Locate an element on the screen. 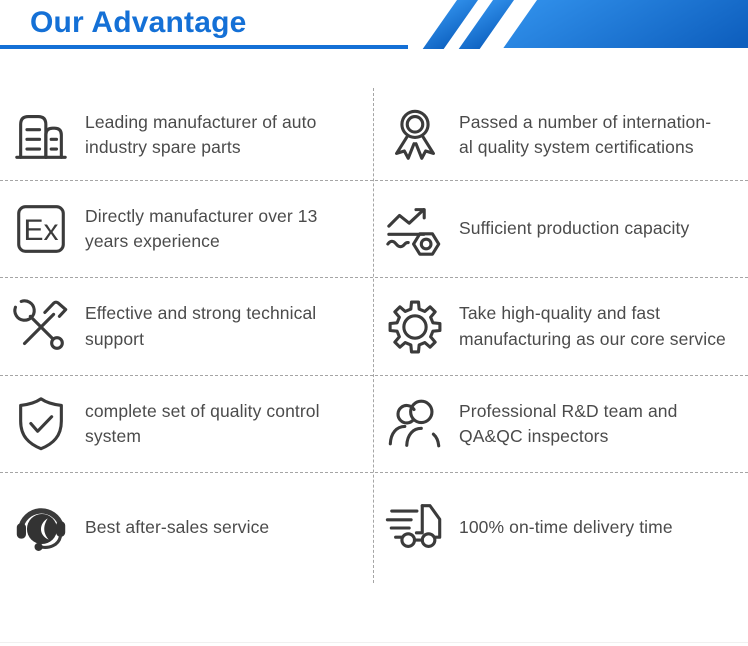 Image resolution: width=748 pixels, height=646 pixels. medal-icon is located at coordinates (414, 135).